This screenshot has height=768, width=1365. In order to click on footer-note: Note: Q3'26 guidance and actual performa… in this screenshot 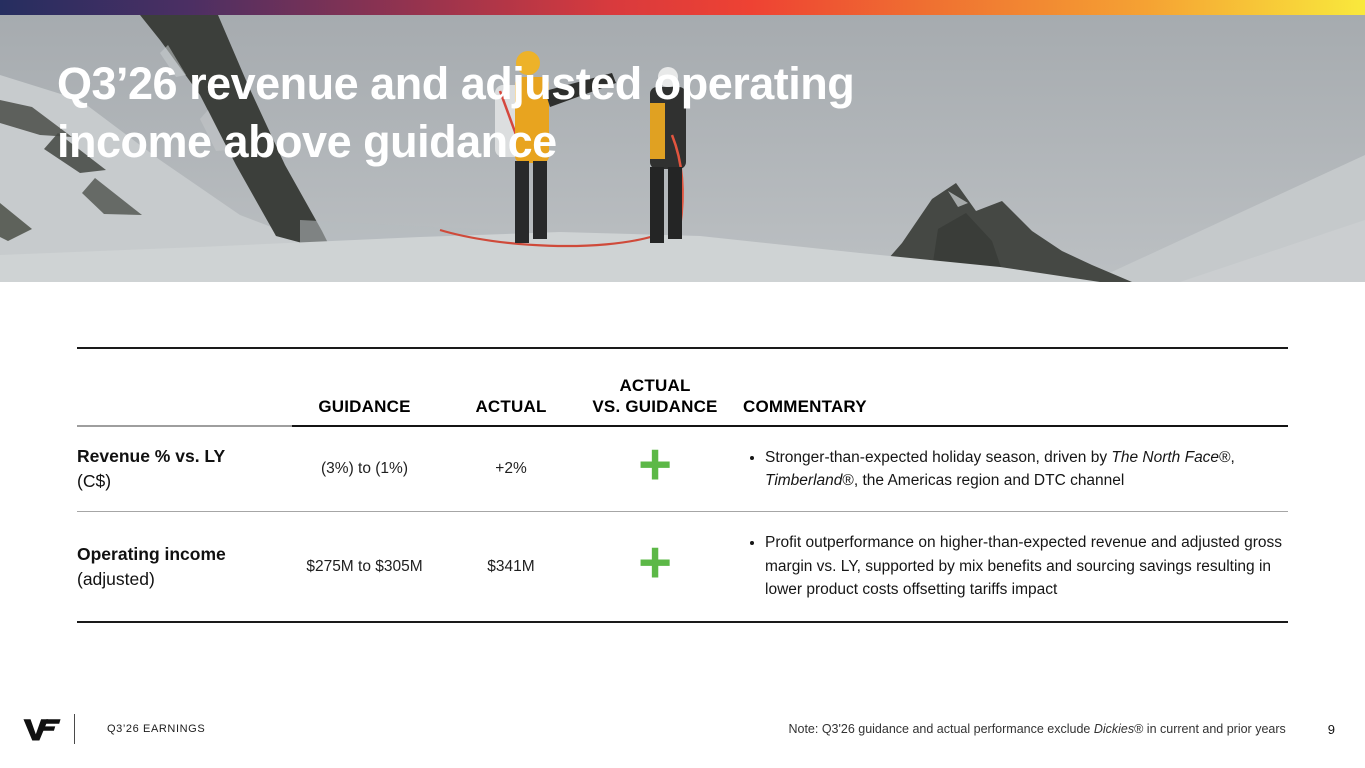, I will do `click(1037, 729)`.